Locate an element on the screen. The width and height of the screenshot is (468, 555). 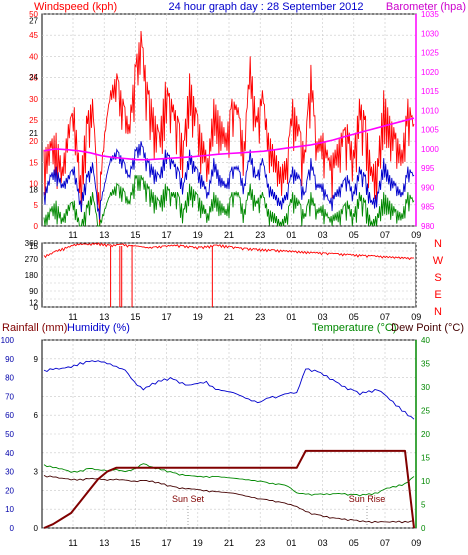
graph-title: 24 hour graph day : 28 September 2012 is located at coordinates (265, 7).